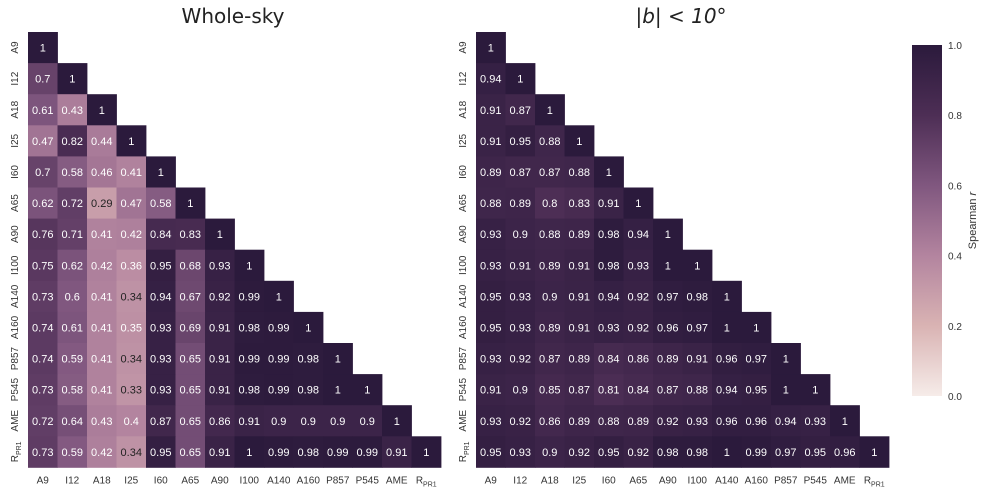 The image size is (987, 492). I want to click on x-tick-label: I100, so click(250, 480).